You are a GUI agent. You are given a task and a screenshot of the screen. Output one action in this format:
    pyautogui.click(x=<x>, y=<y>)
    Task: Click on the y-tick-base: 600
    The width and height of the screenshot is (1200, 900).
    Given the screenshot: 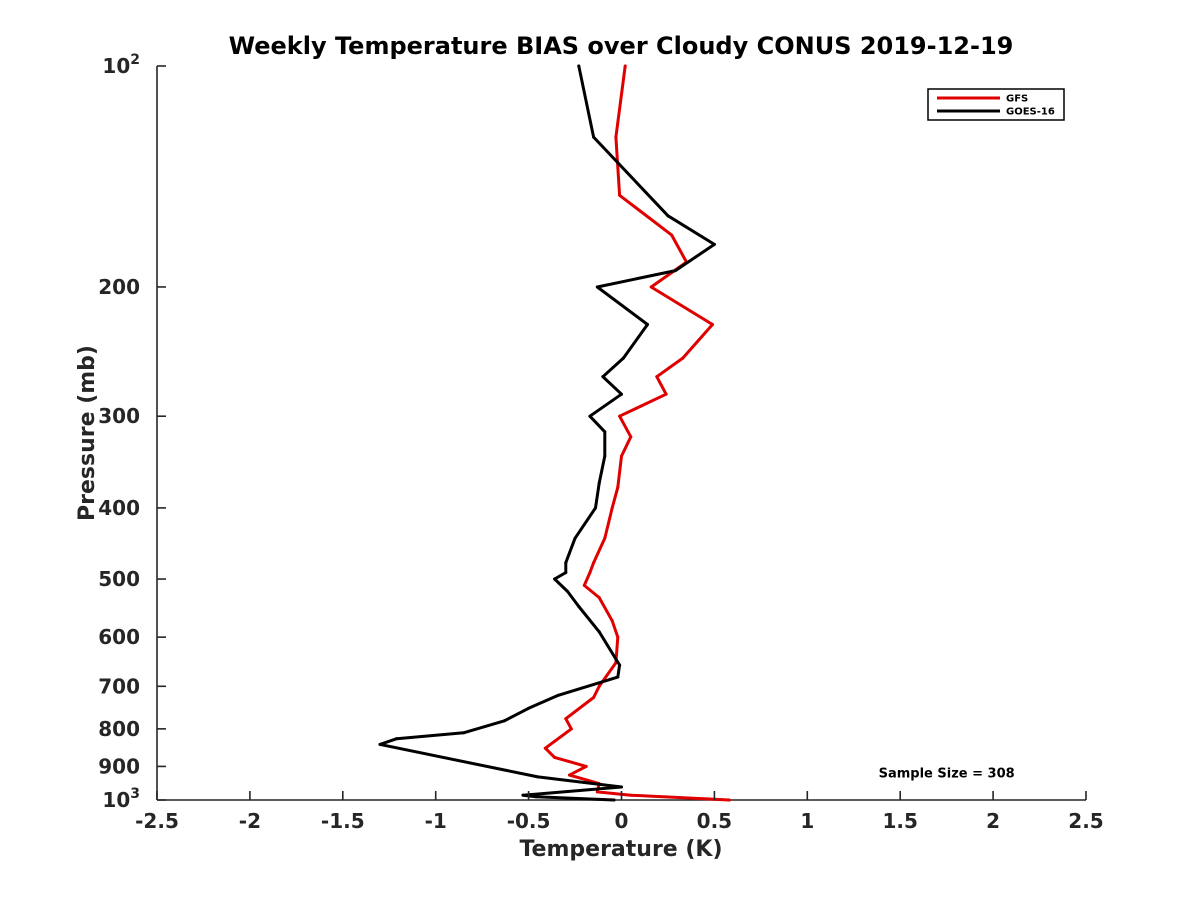 What is the action you would take?
    pyautogui.click(x=119, y=637)
    